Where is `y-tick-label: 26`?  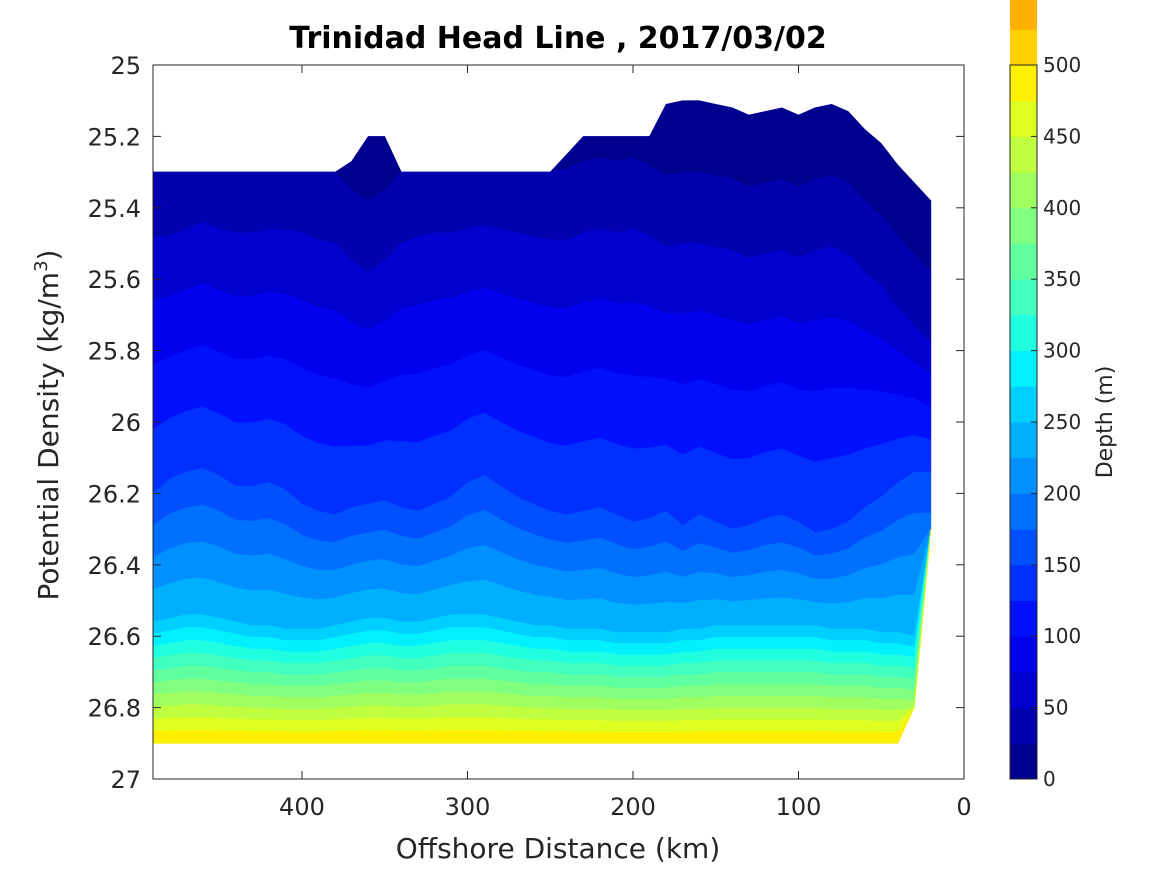 y-tick-label: 26 is located at coordinates (125, 423).